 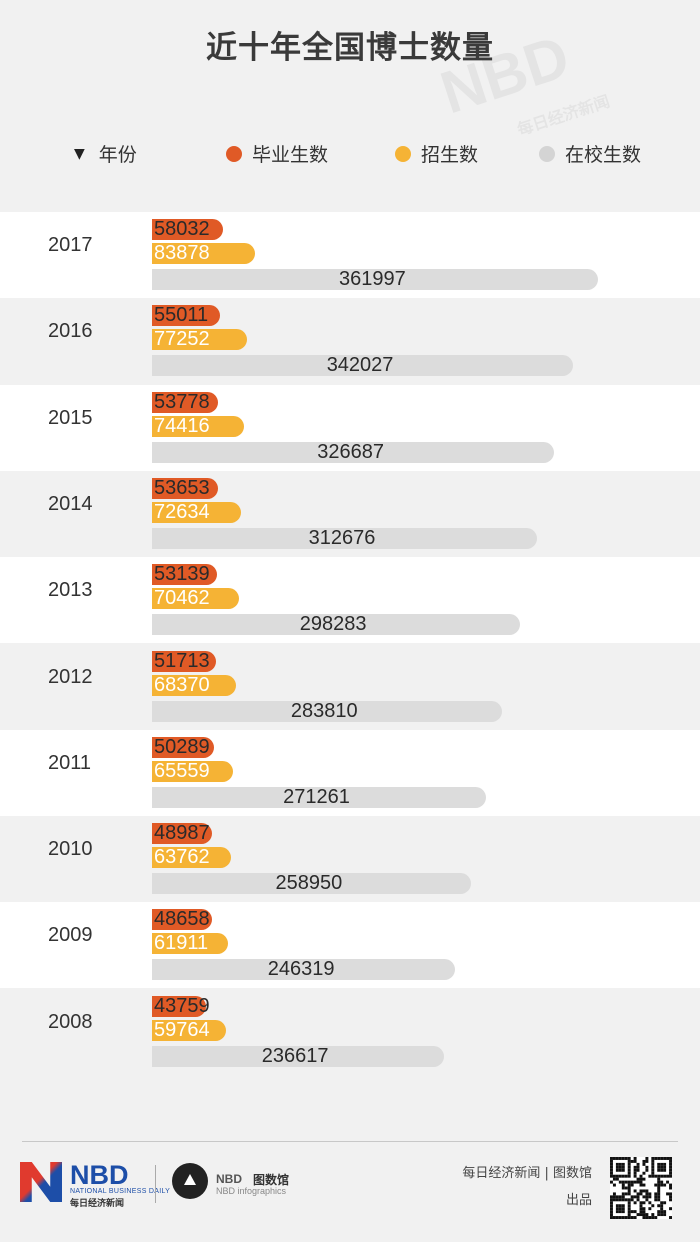 What do you see at coordinates (182, 229) in the screenshot?
I see `data-label-graduates: 58032` at bounding box center [182, 229].